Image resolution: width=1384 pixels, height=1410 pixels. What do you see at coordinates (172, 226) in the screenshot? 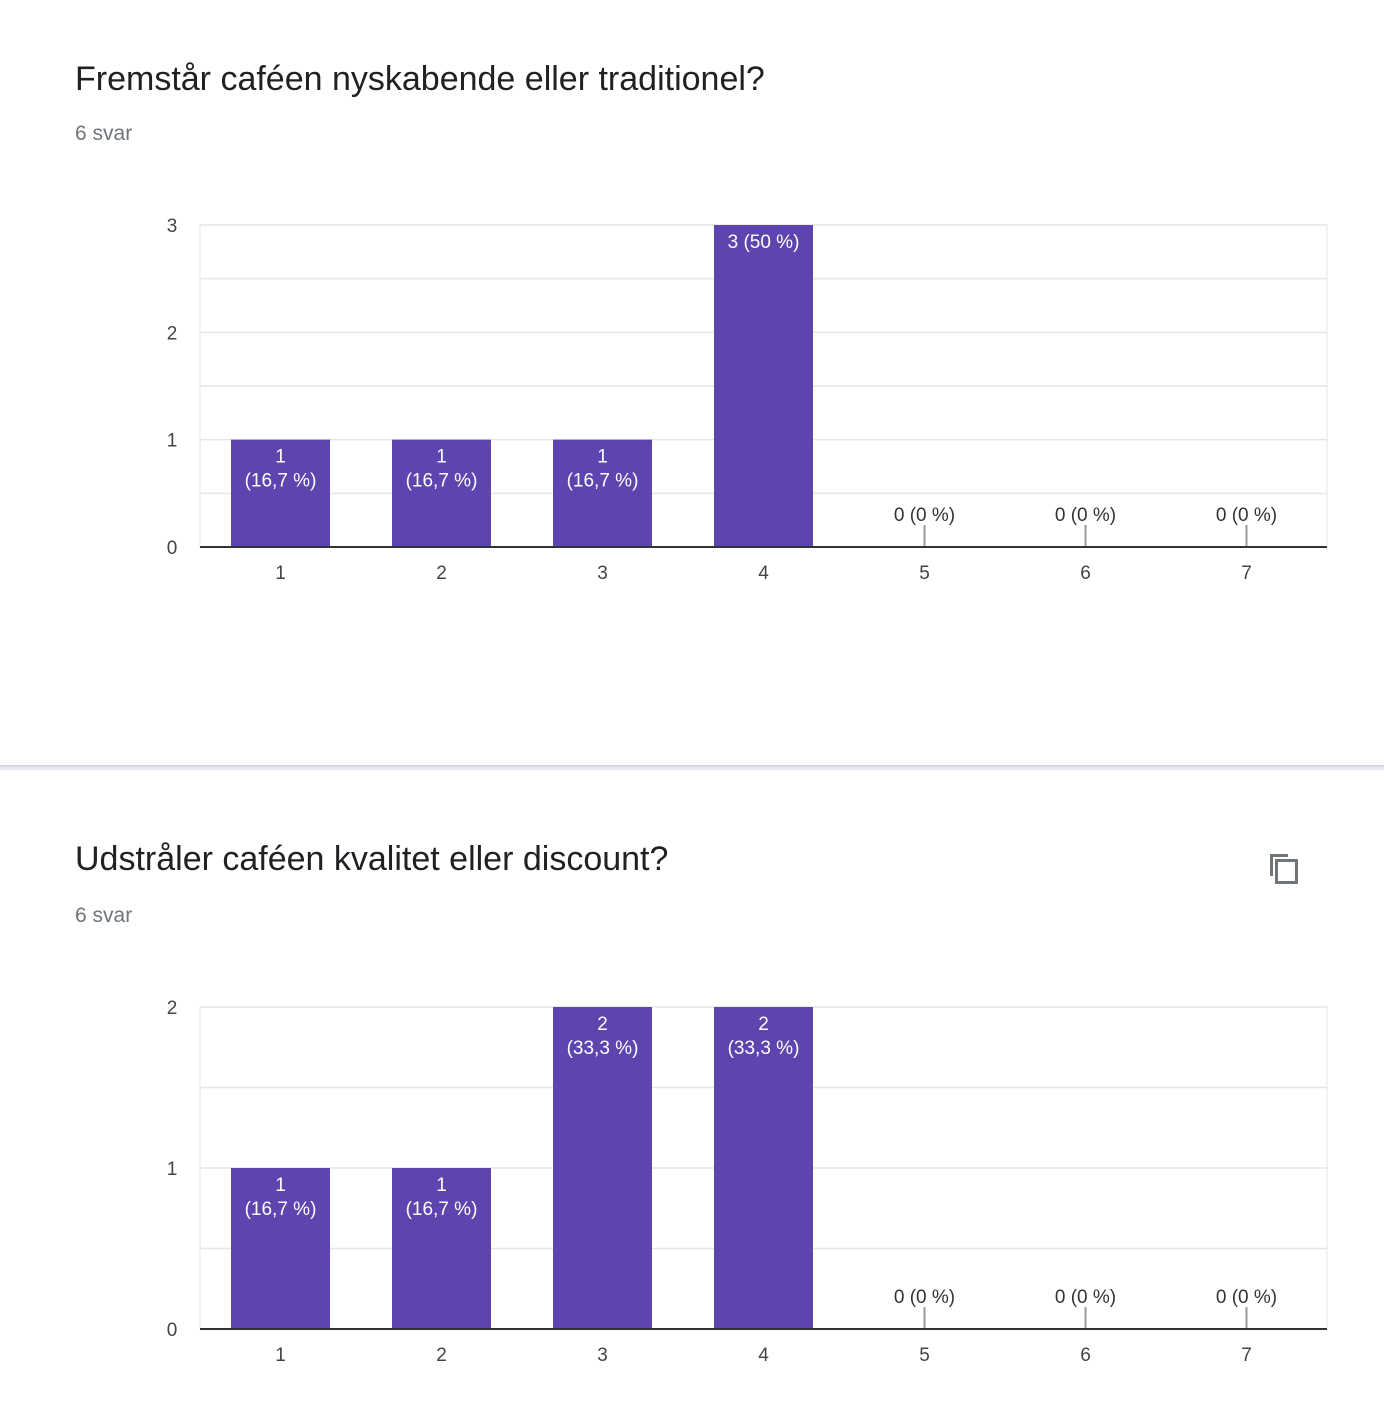
I see `y-tick-label: 3` at bounding box center [172, 226].